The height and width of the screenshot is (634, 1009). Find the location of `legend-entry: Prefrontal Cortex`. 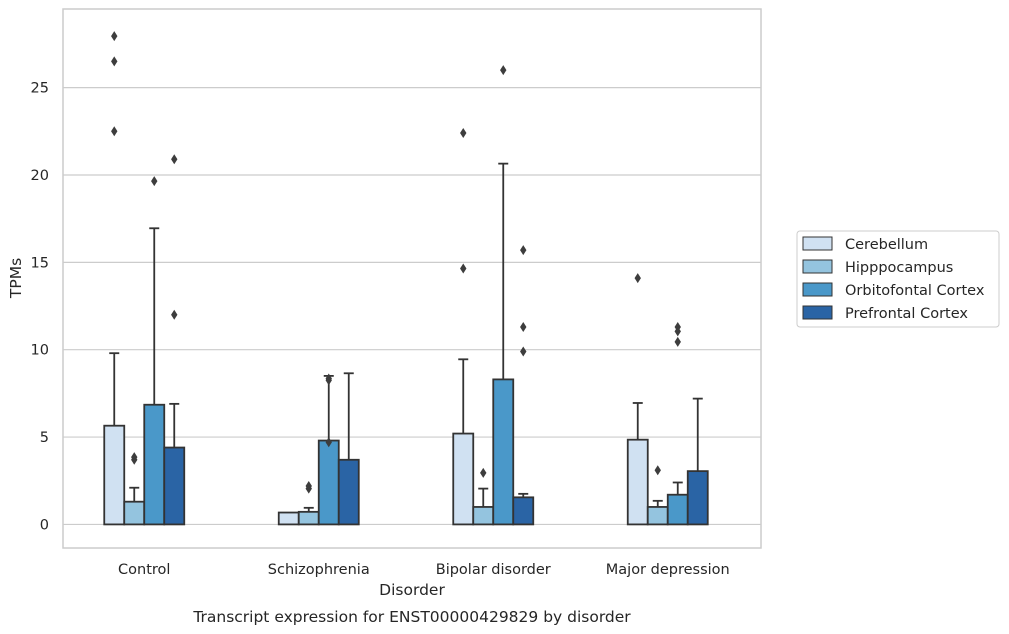

legend-entry: Prefrontal Cortex is located at coordinates (906, 314).